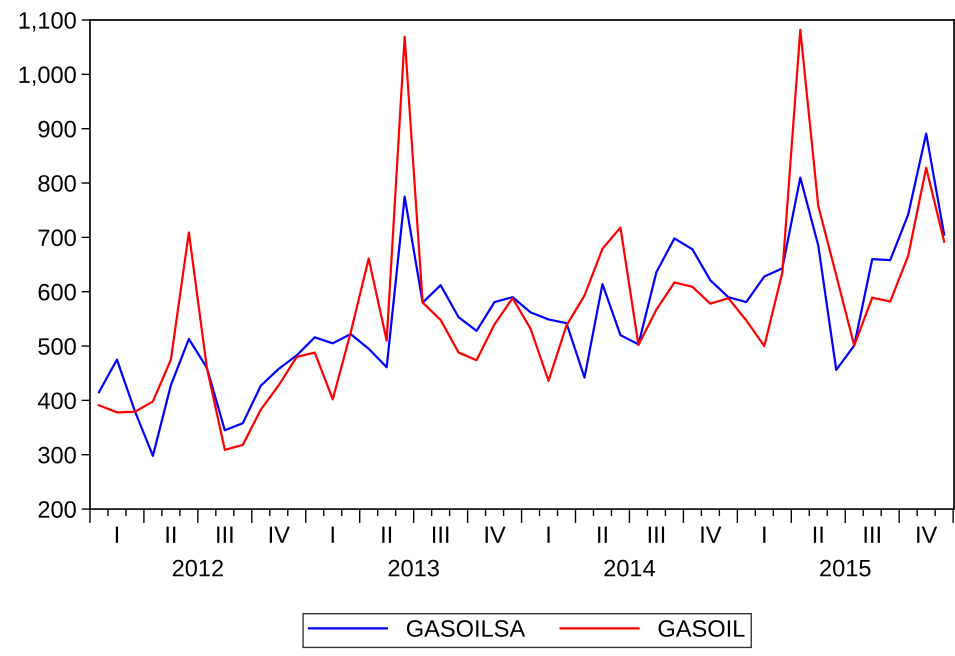  Describe the element at coordinates (47, 76) in the screenshot. I see `y-tick-label: 1,000` at that location.